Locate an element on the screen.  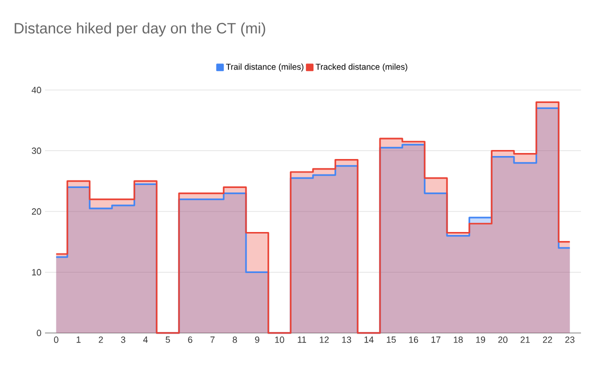
x-tick-label: 3 is located at coordinates (123, 339).